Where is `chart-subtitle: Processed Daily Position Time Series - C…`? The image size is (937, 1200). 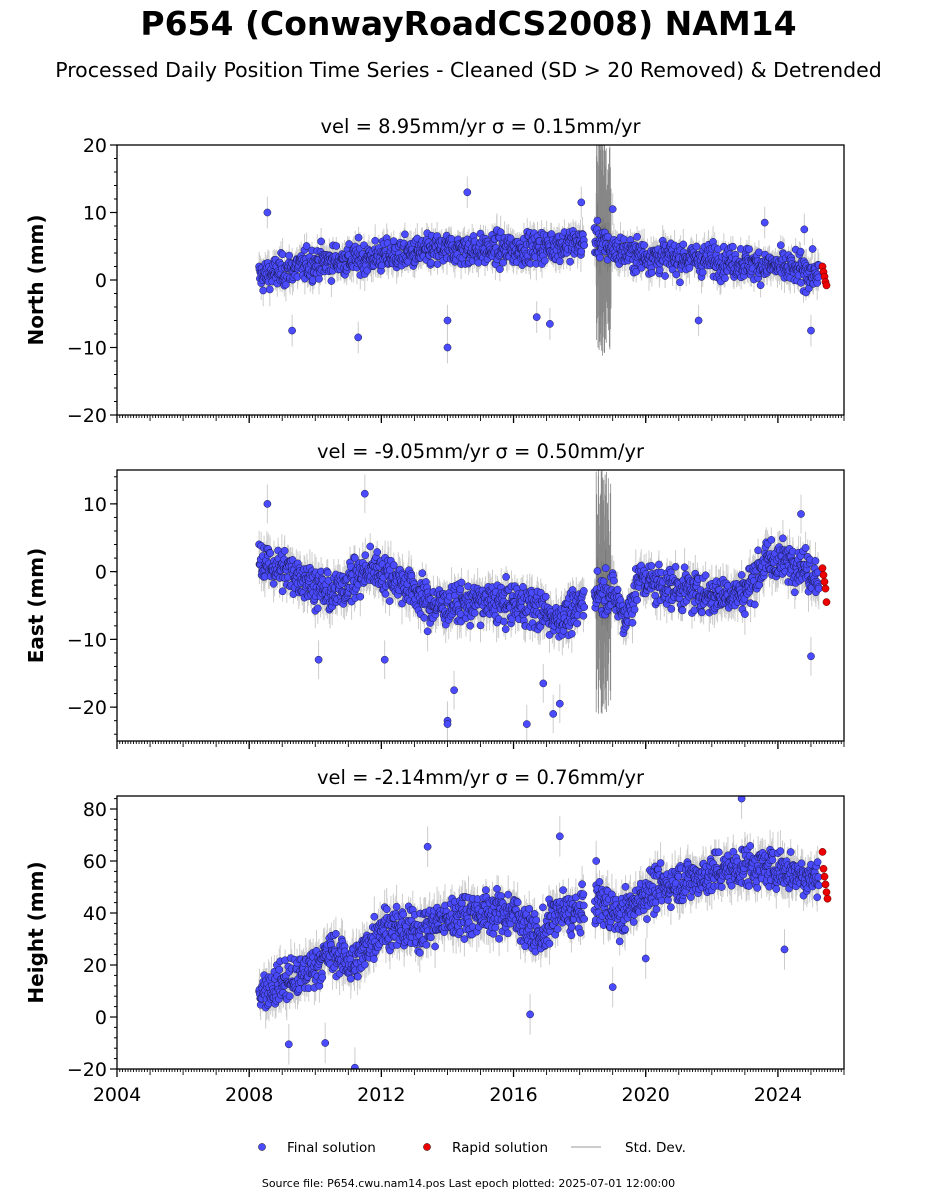
chart-subtitle: Processed Daily Position Time Series - C… is located at coordinates (468, 70).